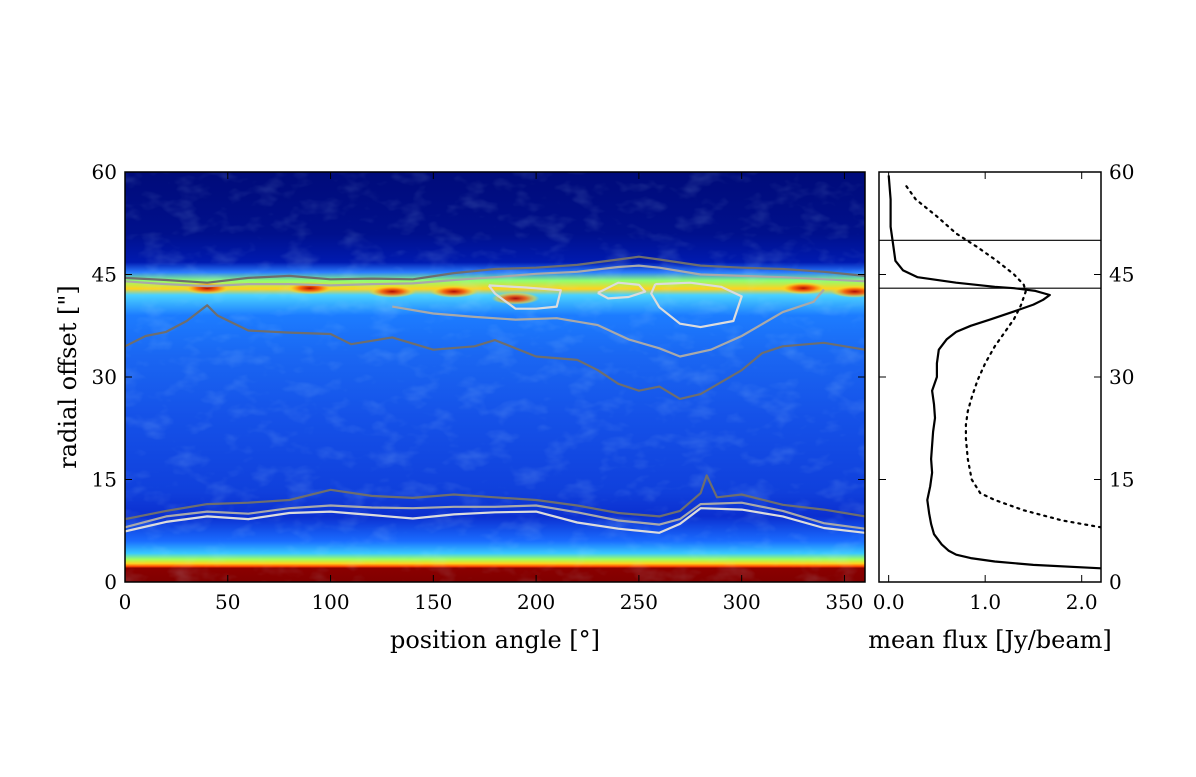  I want to click on x-tick-label: 300, so click(742, 602).